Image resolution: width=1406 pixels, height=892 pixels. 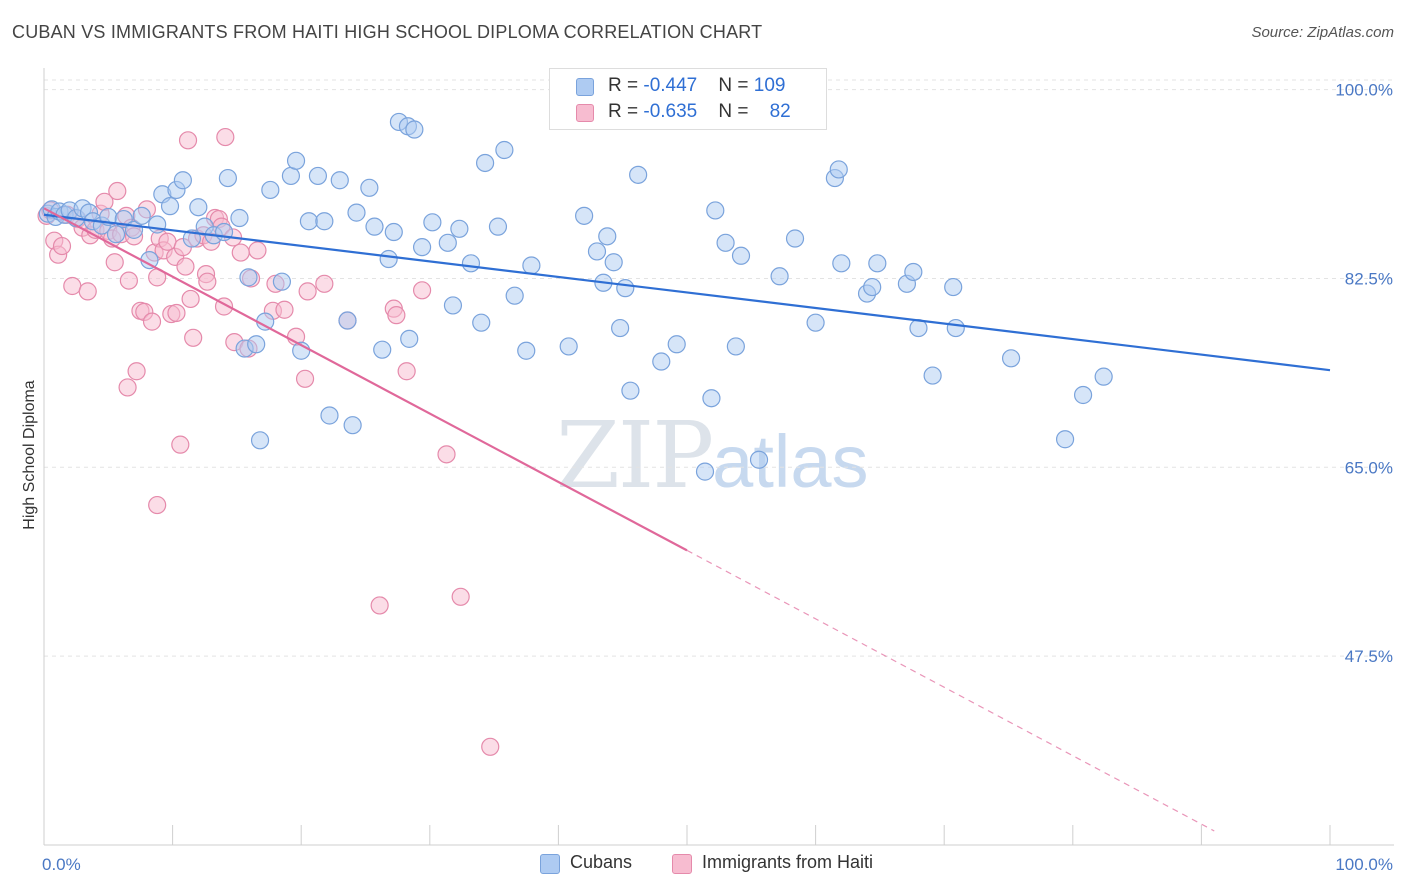 I want to click on series-legend: Cubans Immigrants from Haiti, so click(x=703, y=864).